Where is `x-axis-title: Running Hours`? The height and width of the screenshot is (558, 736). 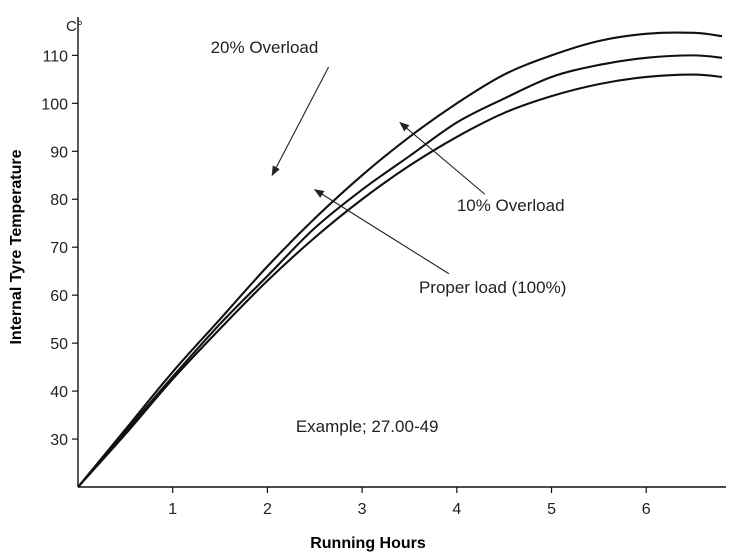 x-axis-title: Running Hours is located at coordinates (368, 543).